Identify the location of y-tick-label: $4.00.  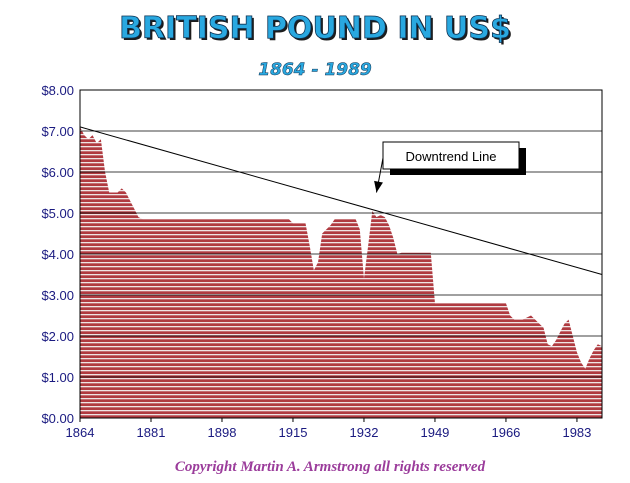
(57, 254).